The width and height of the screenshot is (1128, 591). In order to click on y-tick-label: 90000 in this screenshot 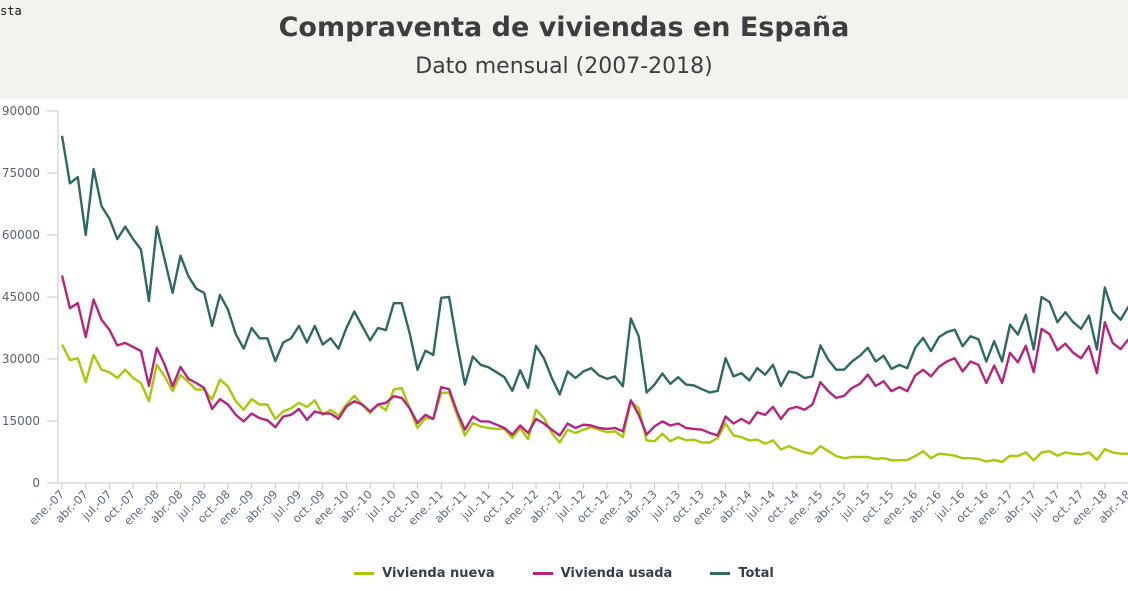, I will do `click(21, 111)`.